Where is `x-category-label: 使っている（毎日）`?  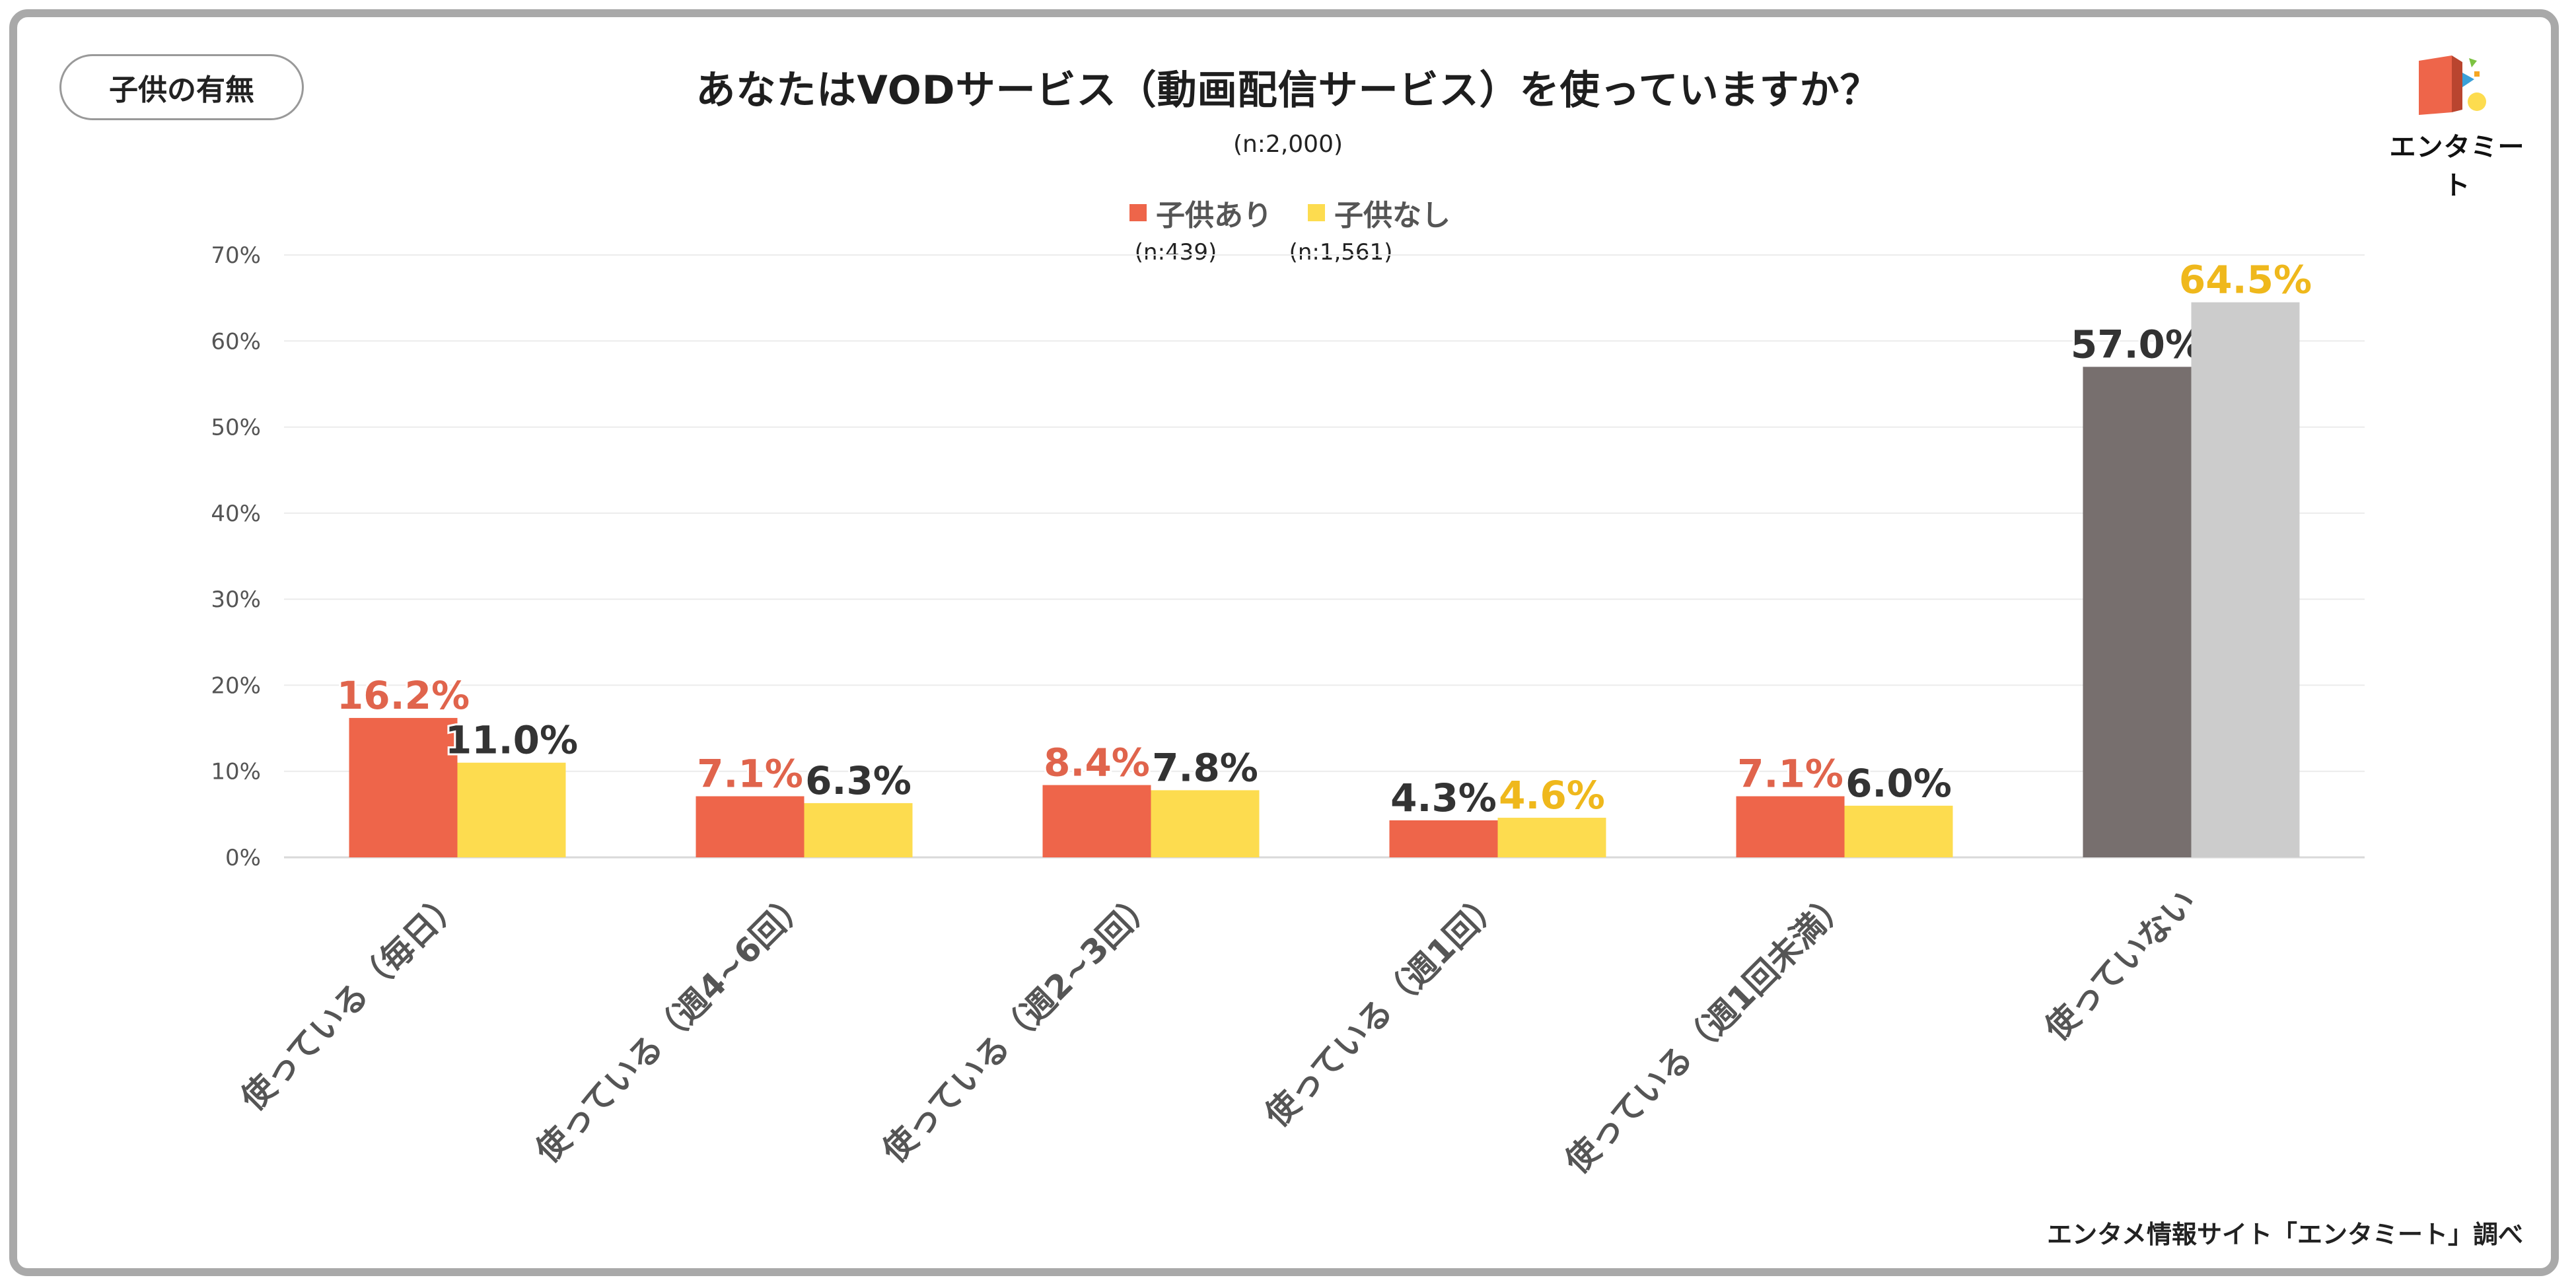 x-category-label: 使っている（毎日） is located at coordinates (352, 1000).